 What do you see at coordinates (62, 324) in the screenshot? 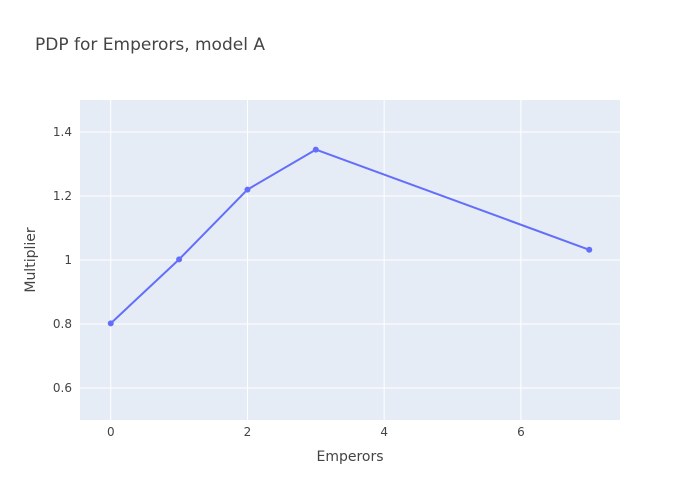
I see `y-tick-label: 0.8` at bounding box center [62, 324].